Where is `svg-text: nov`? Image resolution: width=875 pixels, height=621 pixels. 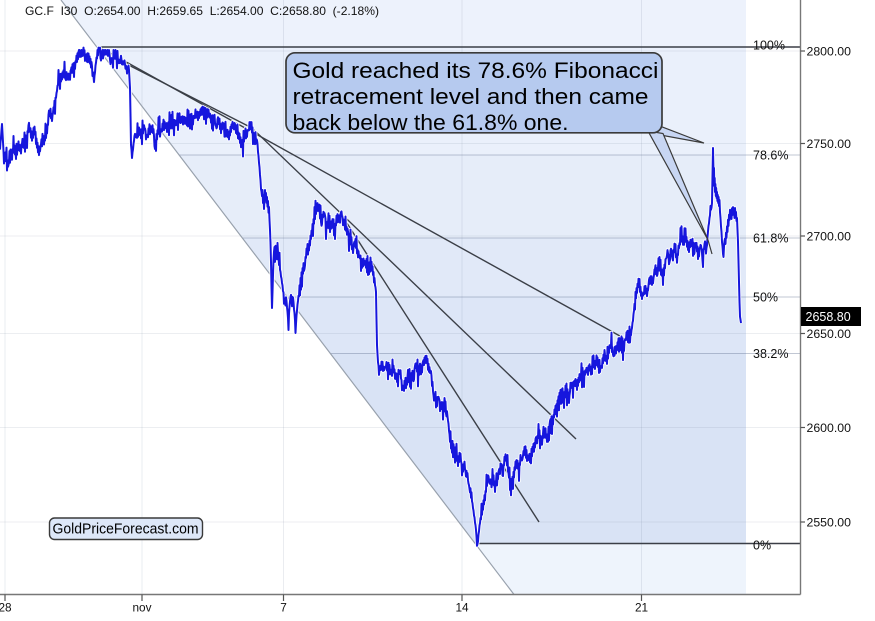
svg-text: nov is located at coordinates (141, 608).